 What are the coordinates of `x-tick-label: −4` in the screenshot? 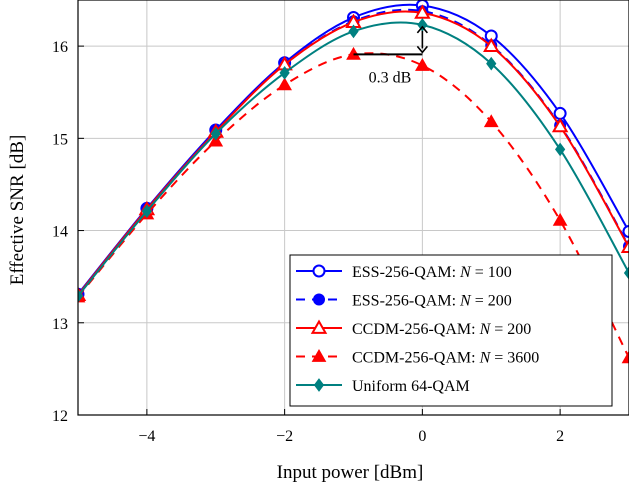 It's located at (146, 436).